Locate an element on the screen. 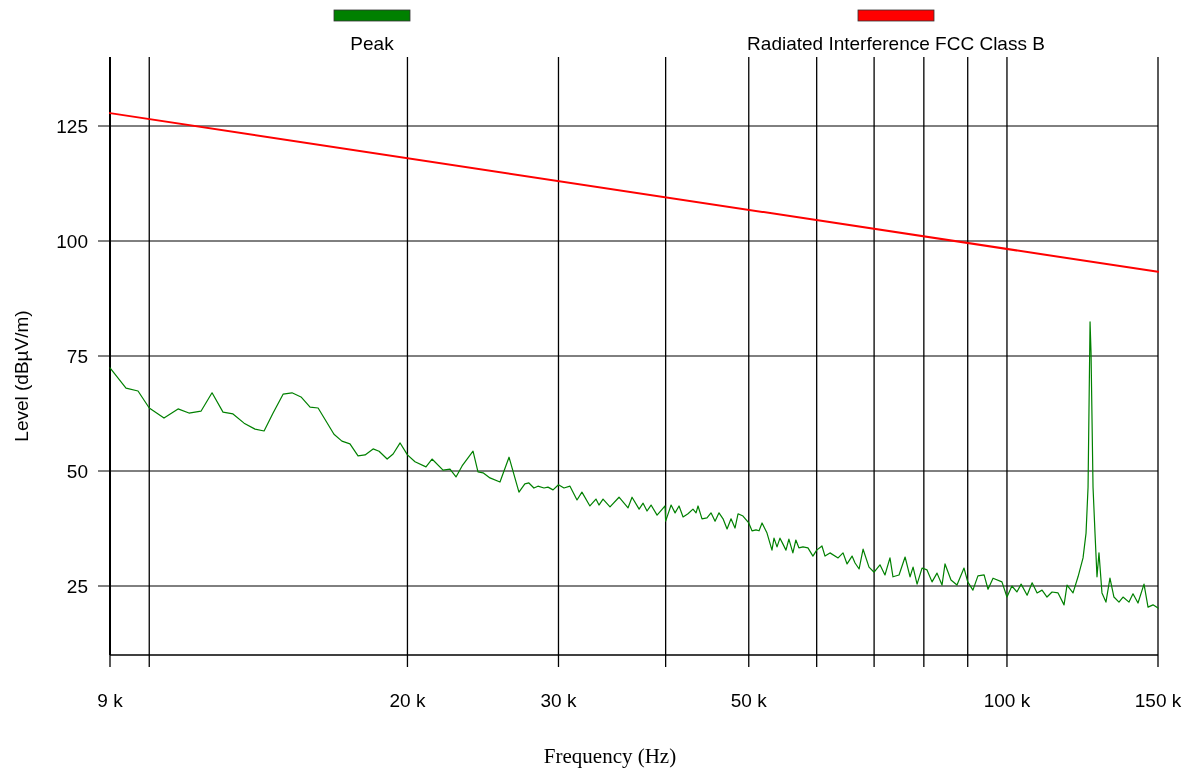 This screenshot has height=769, width=1202. y-tick-label: 25 is located at coordinates (77, 586).